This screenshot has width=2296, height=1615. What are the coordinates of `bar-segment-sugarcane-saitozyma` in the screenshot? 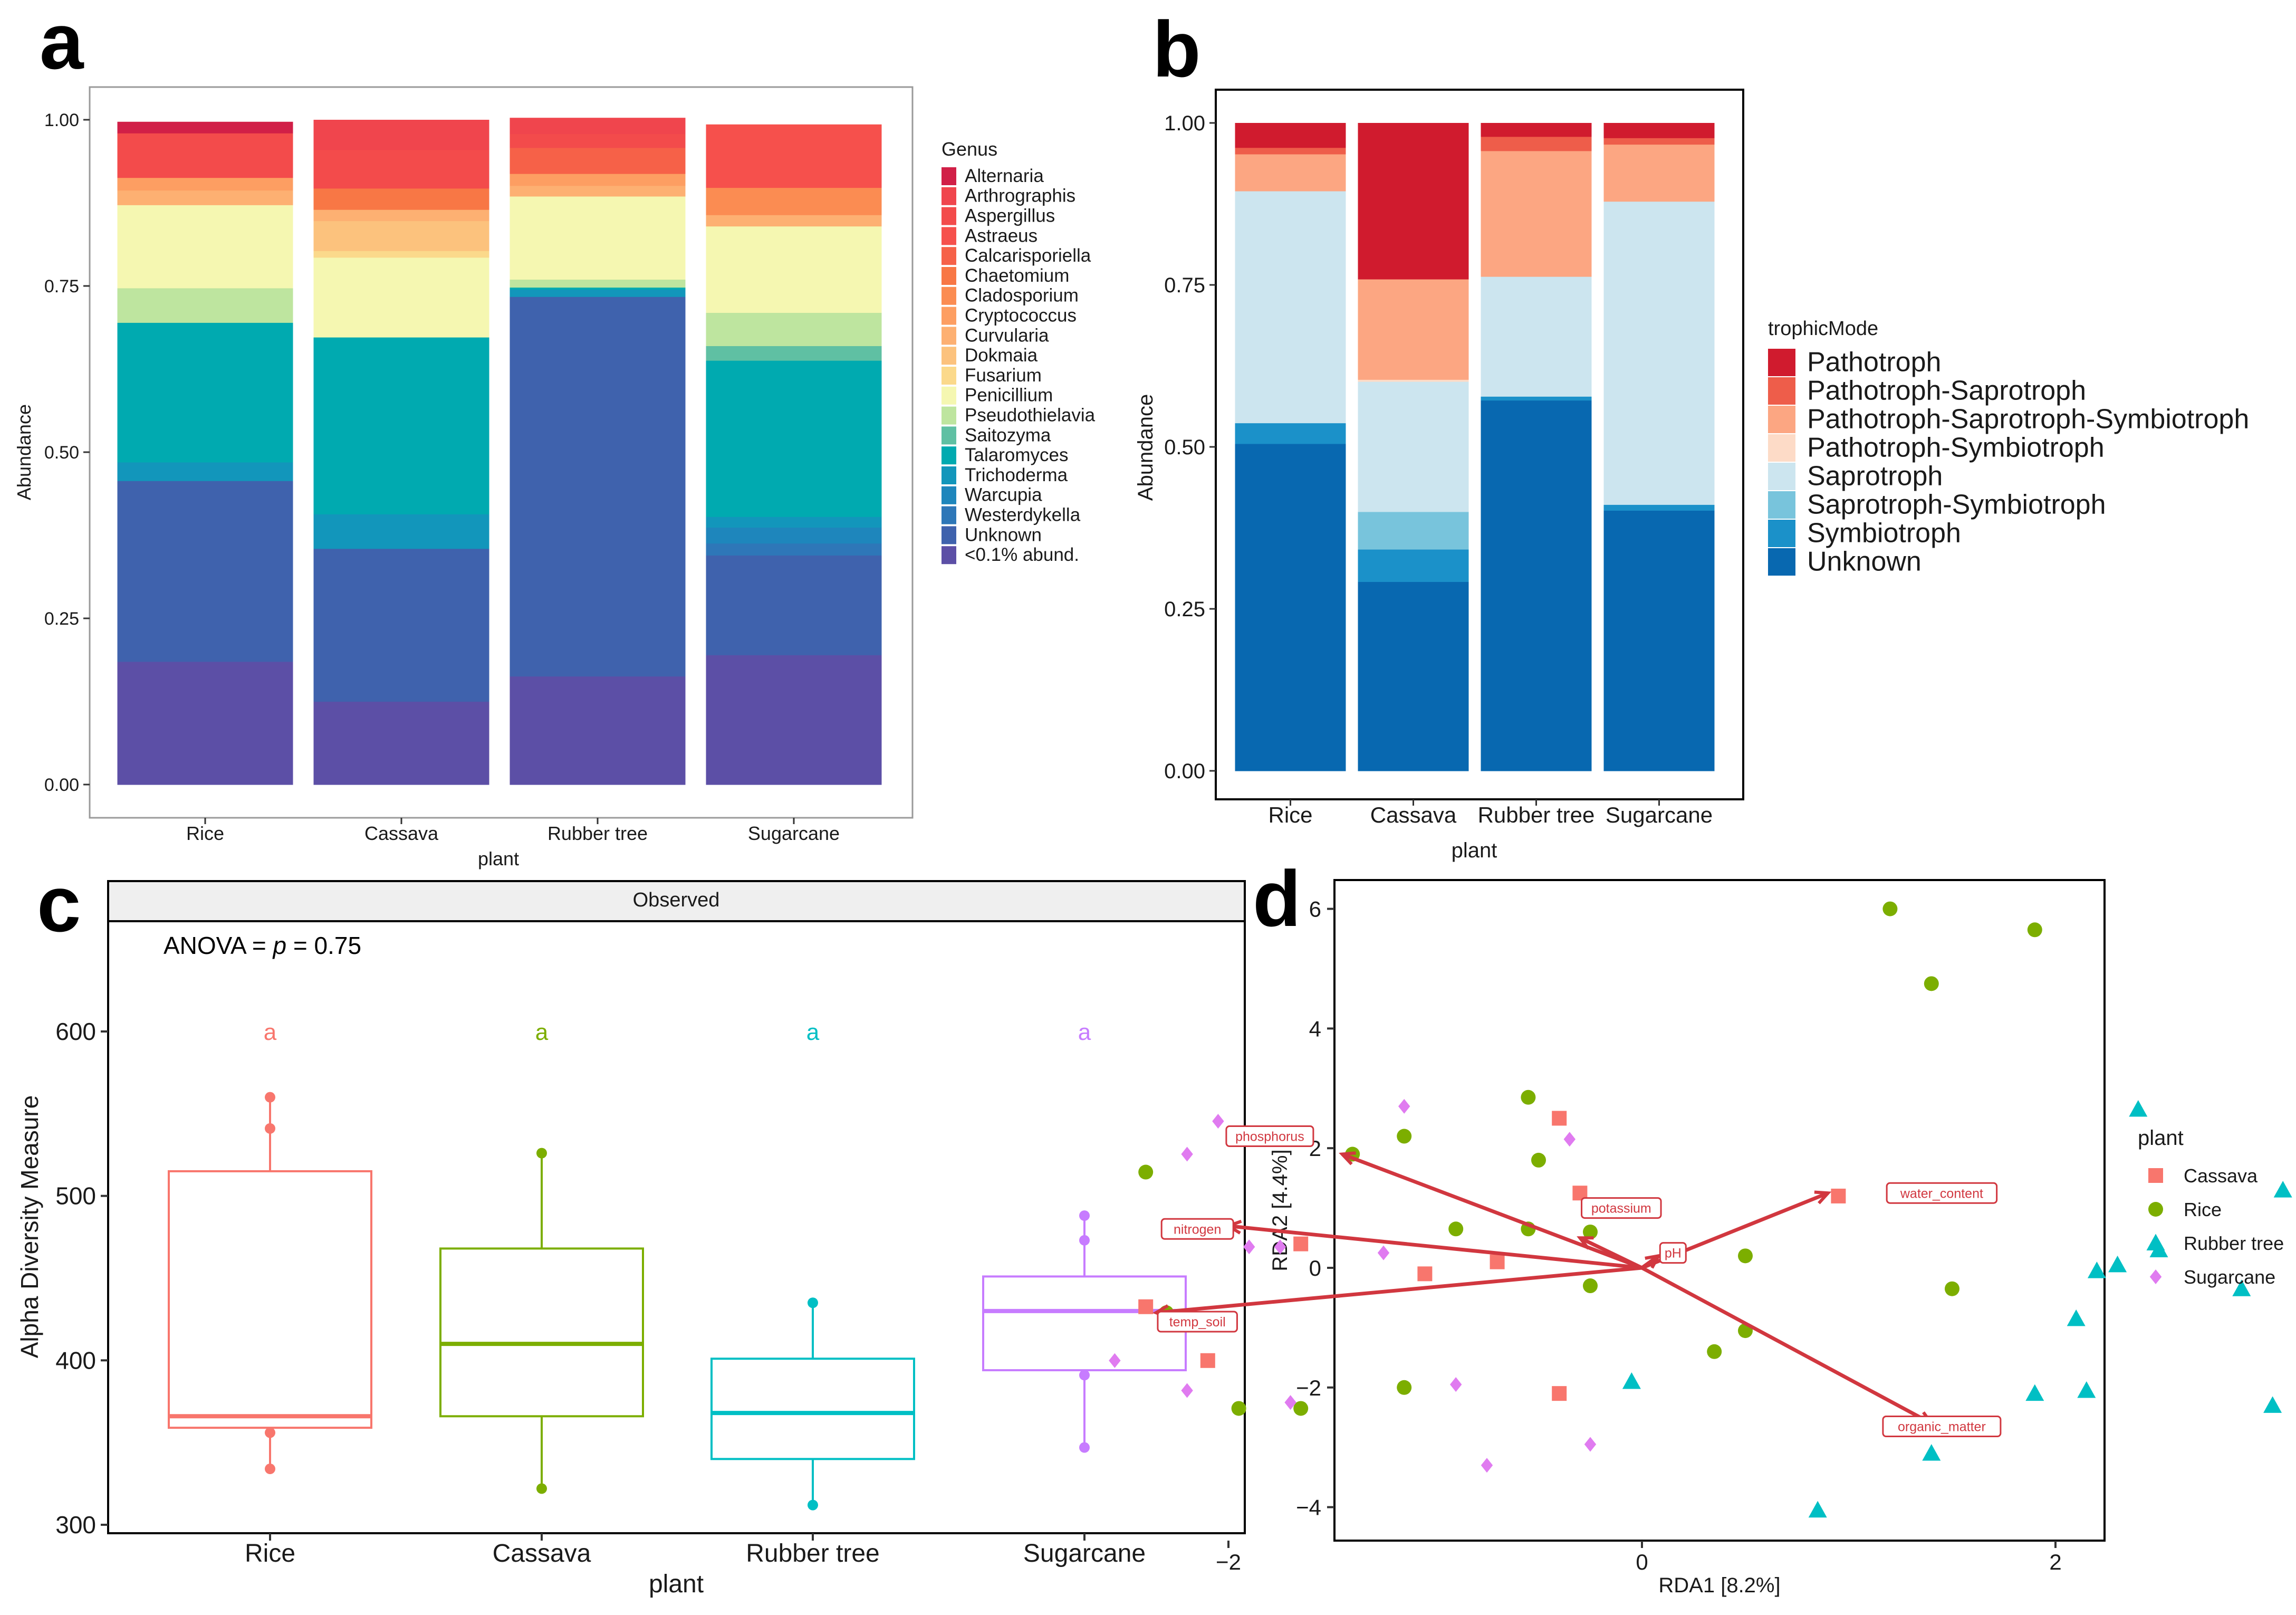 It's located at (794, 354).